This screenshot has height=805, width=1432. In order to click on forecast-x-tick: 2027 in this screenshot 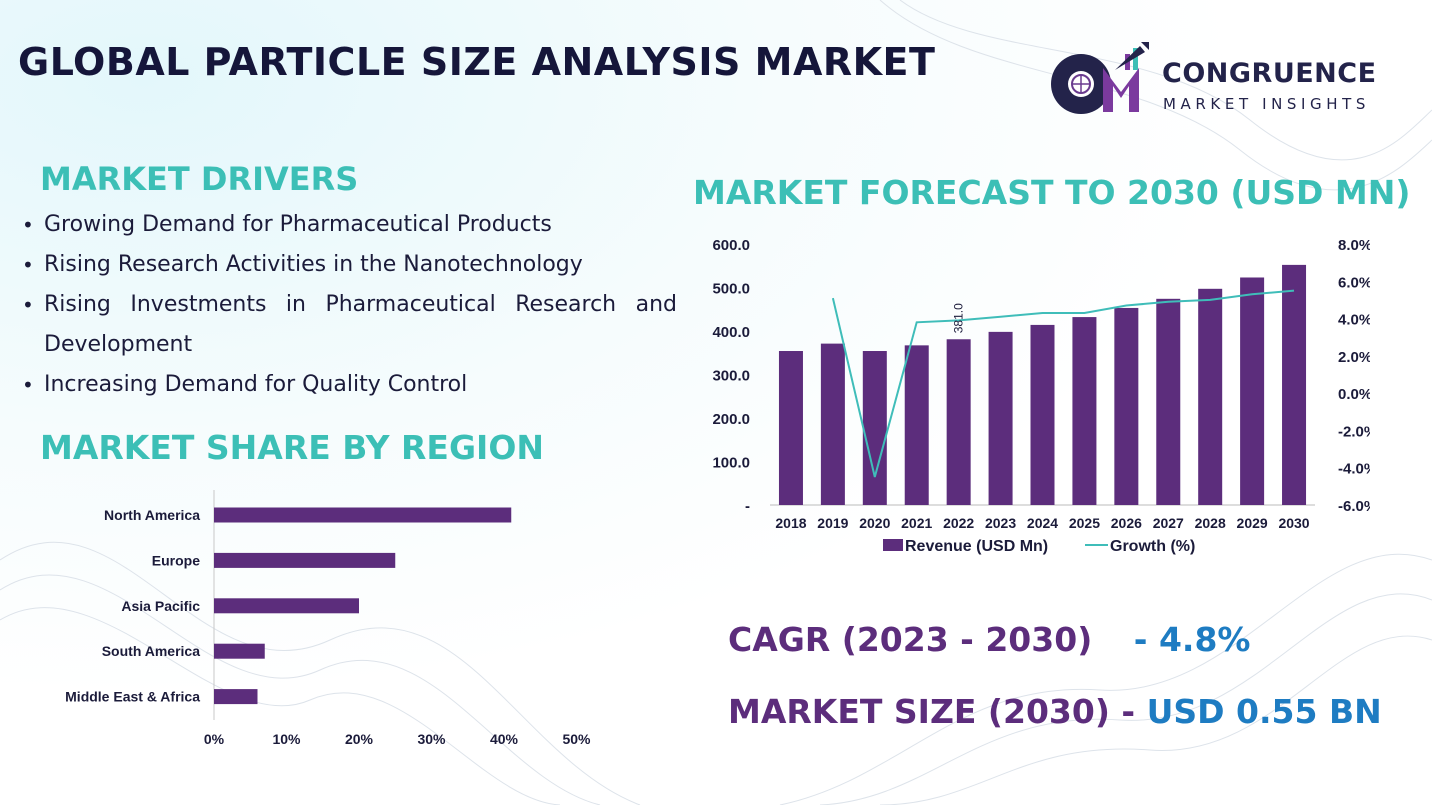, I will do `click(1168, 523)`.